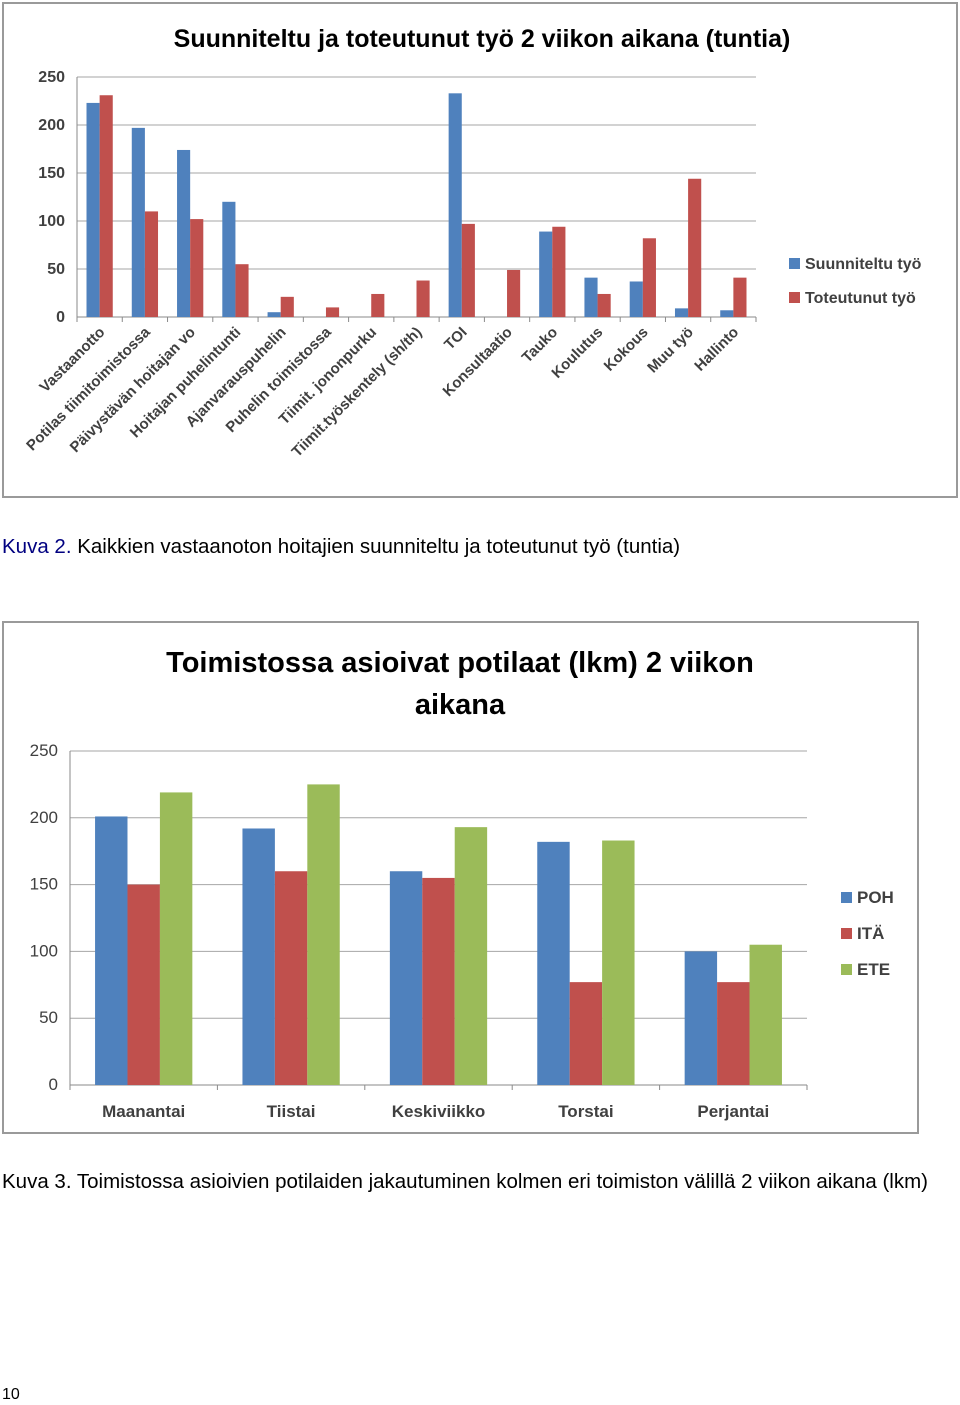 The height and width of the screenshot is (1405, 960). I want to click on x-category-label: Perjantai, so click(733, 1111).